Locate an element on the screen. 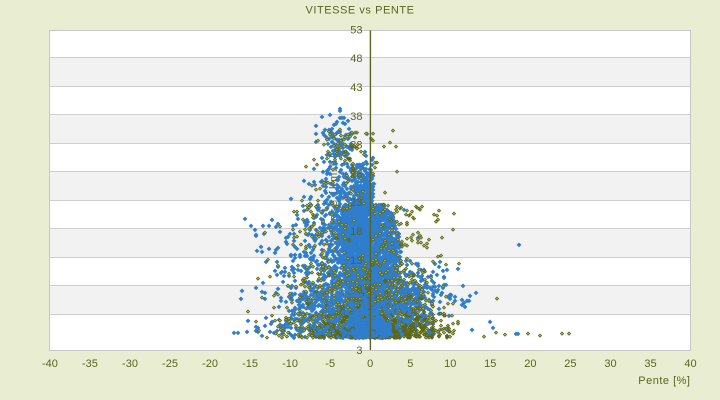  svg-text: 28 is located at coordinates (356, 174).